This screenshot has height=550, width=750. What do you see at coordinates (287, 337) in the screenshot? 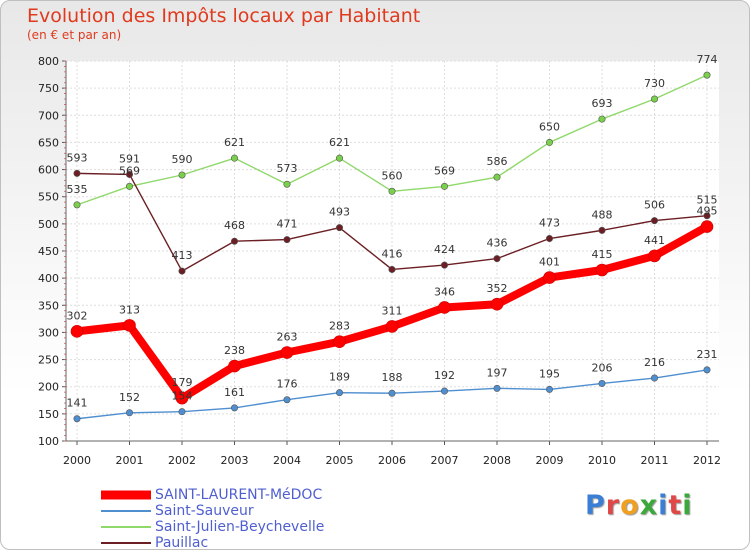
I see `data-label: 263` at bounding box center [287, 337].